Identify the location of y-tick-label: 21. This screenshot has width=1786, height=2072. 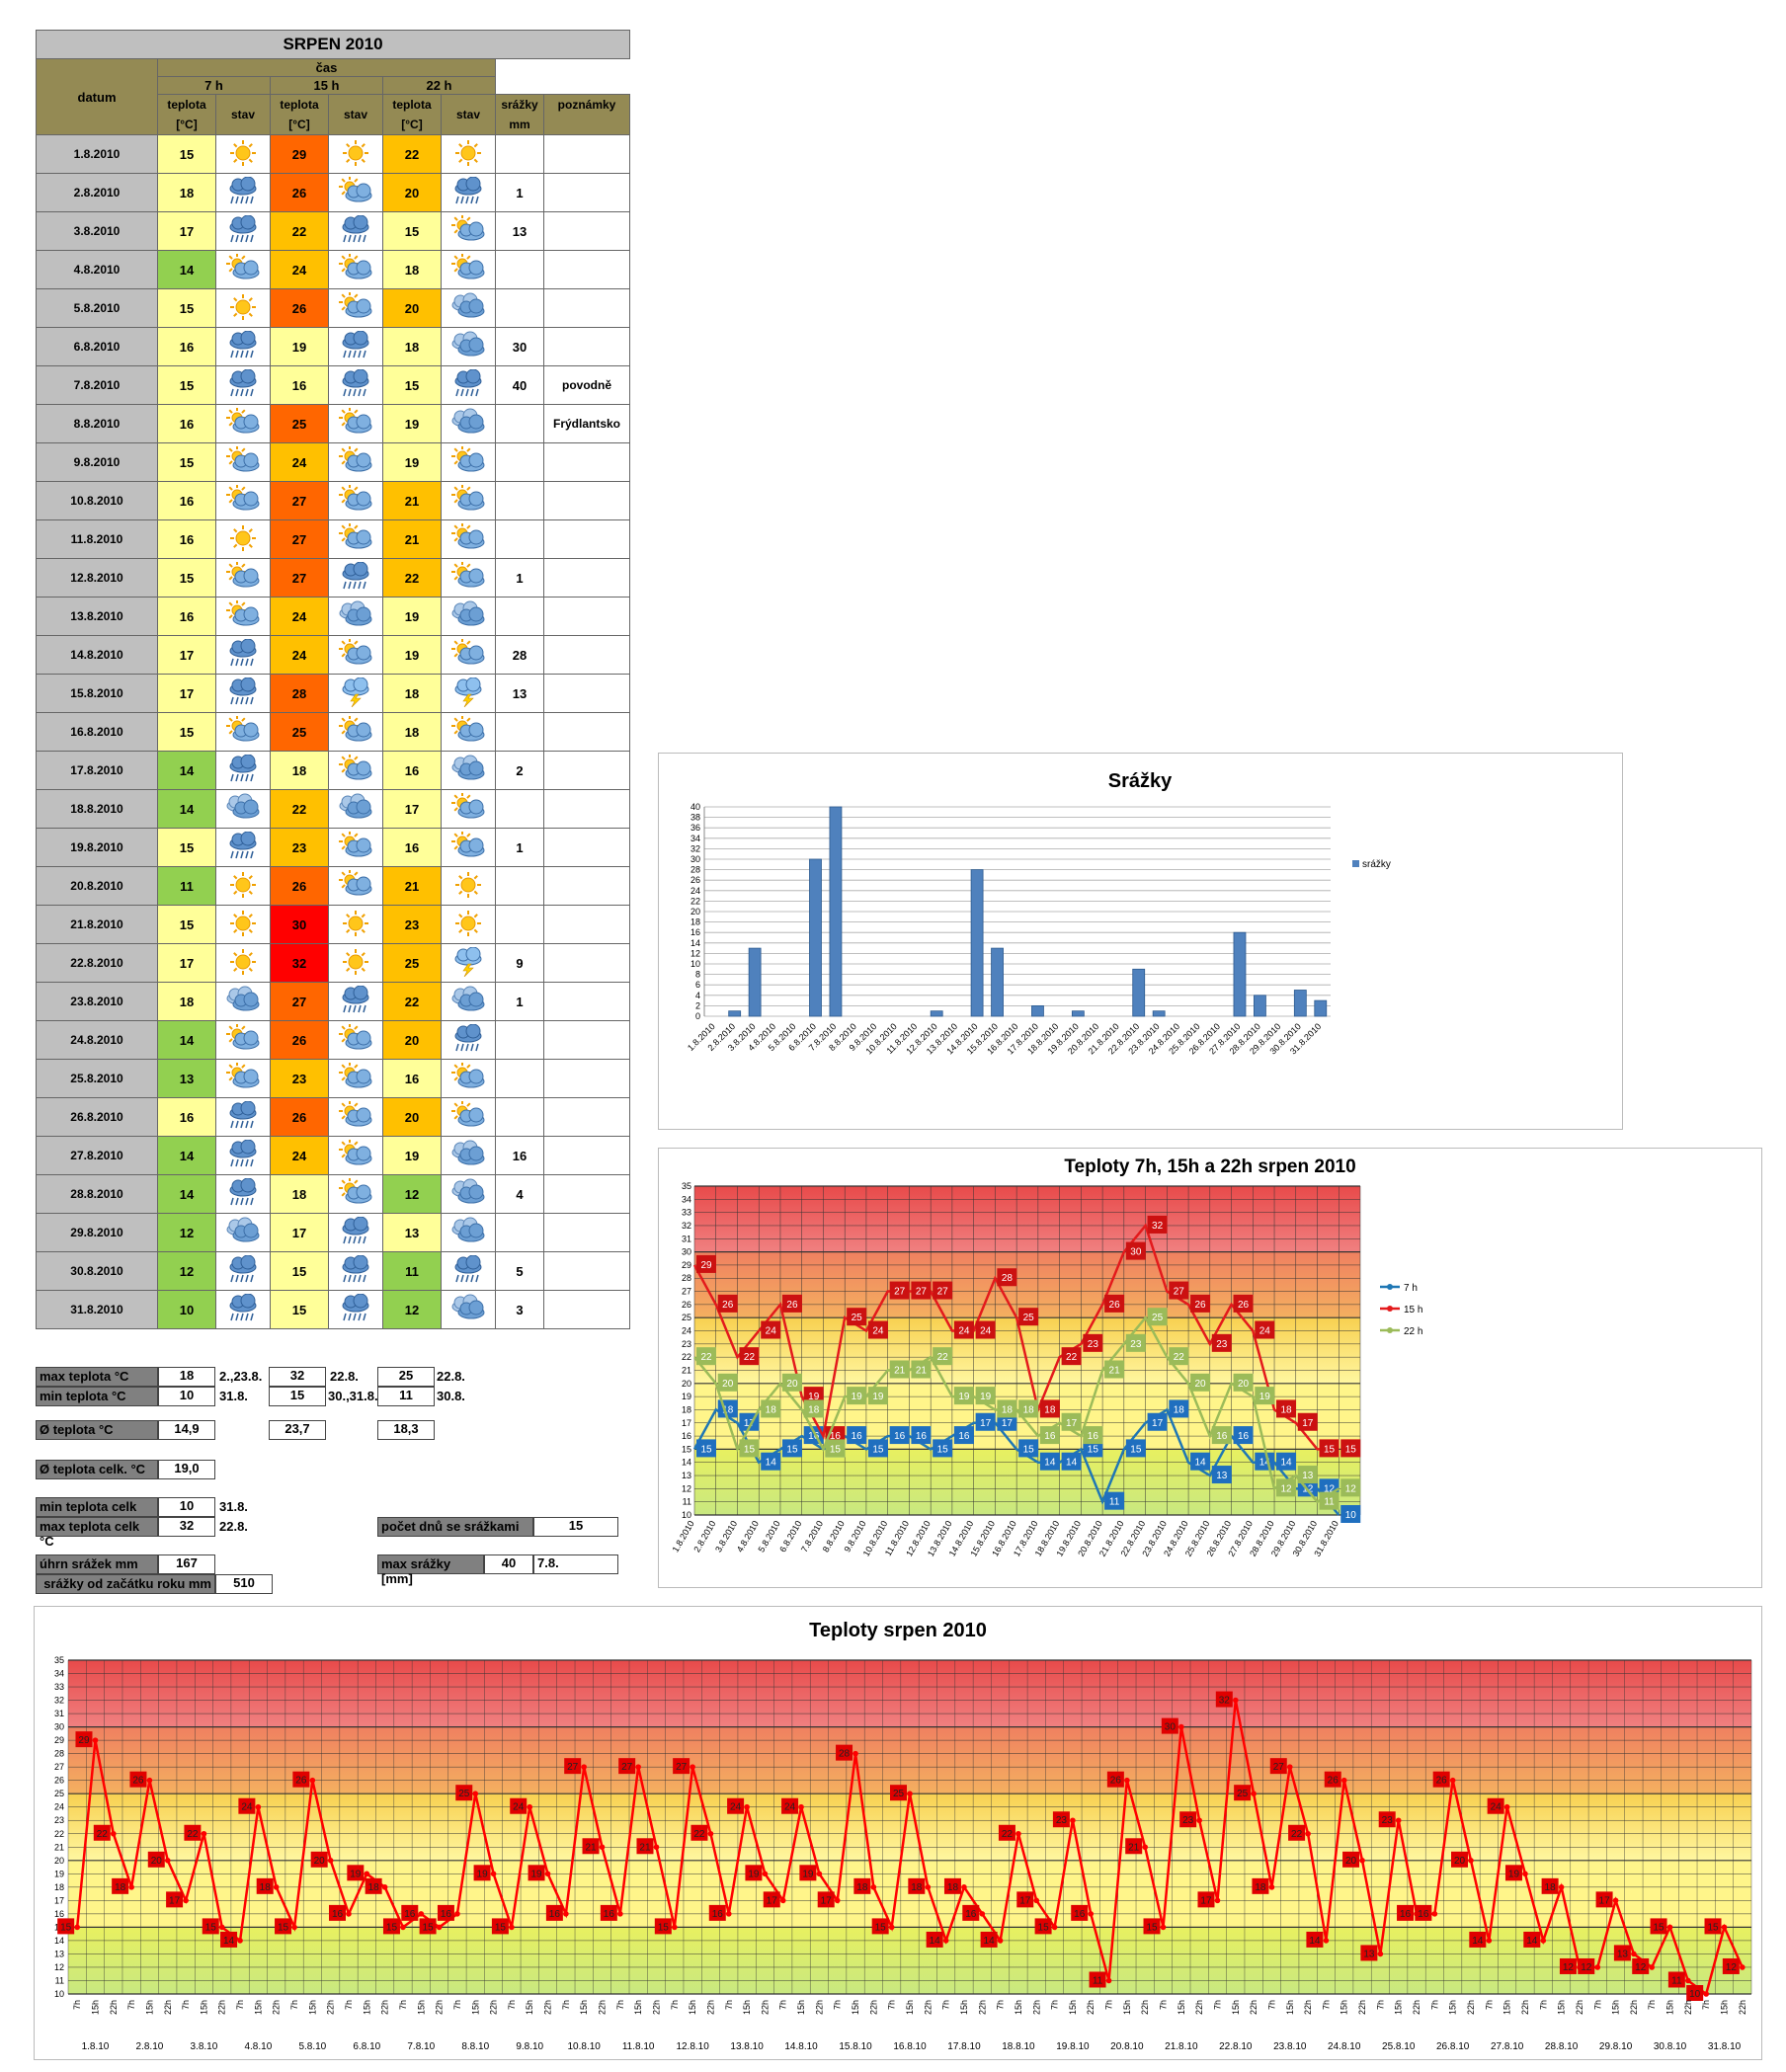
(59, 1847).